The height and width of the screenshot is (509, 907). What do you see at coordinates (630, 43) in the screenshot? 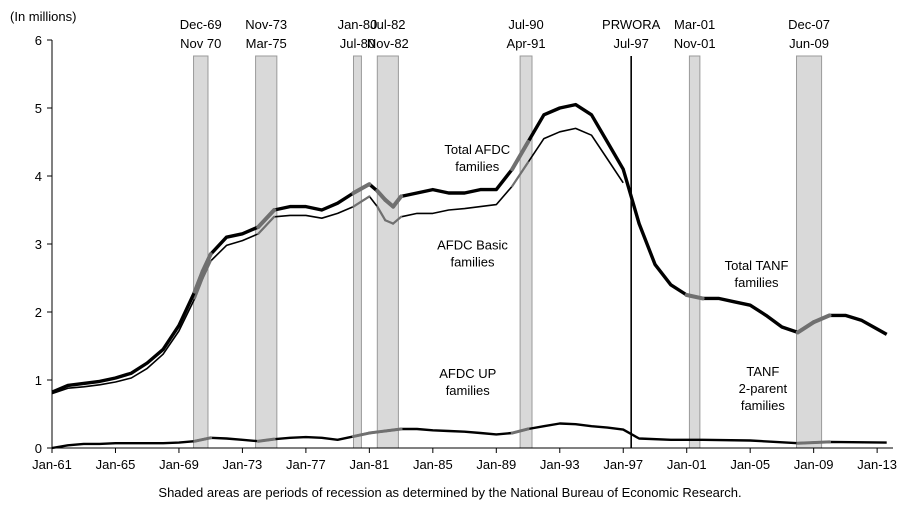
I see `prwora-date-label: Jul-97` at bounding box center [630, 43].